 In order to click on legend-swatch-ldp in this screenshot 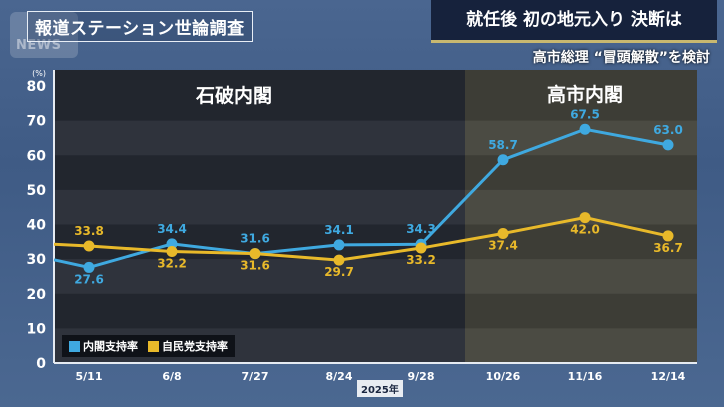, I will do `click(153, 346)`.